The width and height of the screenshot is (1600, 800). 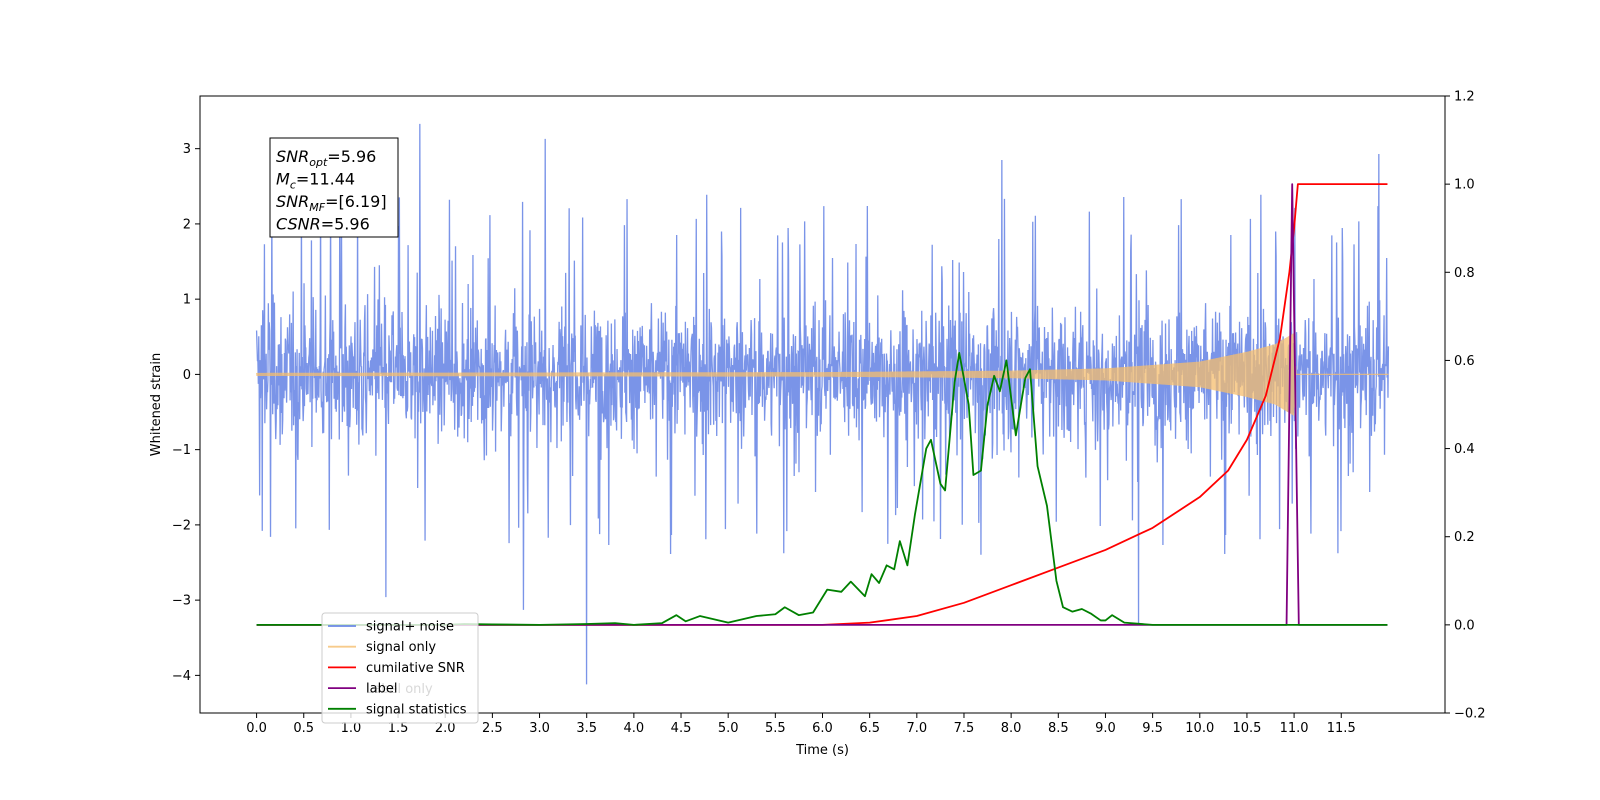 What do you see at coordinates (416, 709) in the screenshot?
I see `legend-label: signal statistics` at bounding box center [416, 709].